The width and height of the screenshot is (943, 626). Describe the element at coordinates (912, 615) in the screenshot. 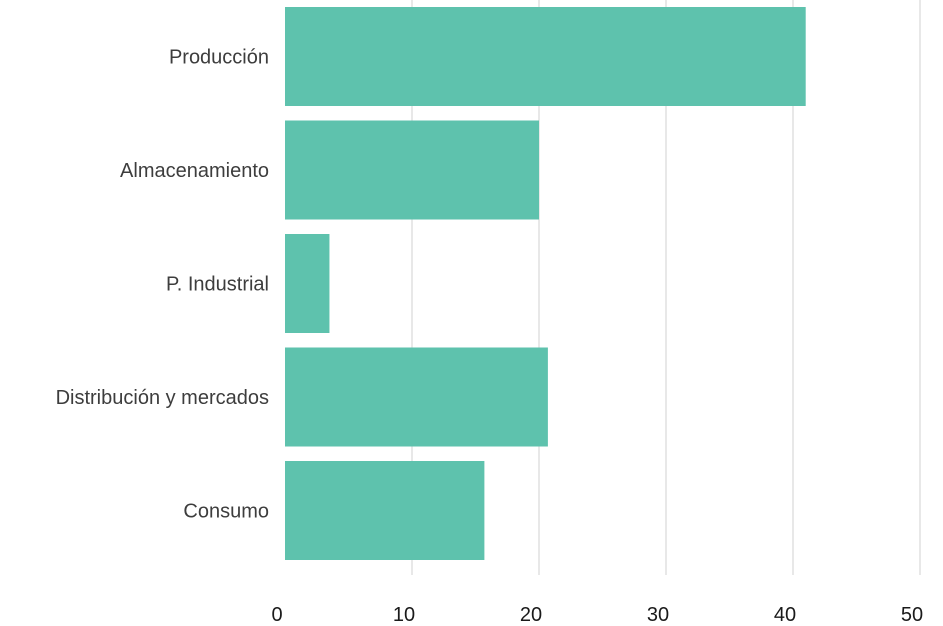

I see `x-tick-label: 50` at that location.